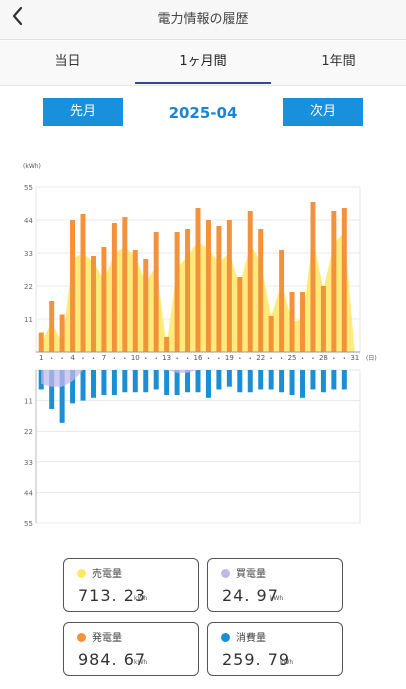 The height and width of the screenshot is (689, 406). I want to click on x-tick-label: 4, so click(72, 358).